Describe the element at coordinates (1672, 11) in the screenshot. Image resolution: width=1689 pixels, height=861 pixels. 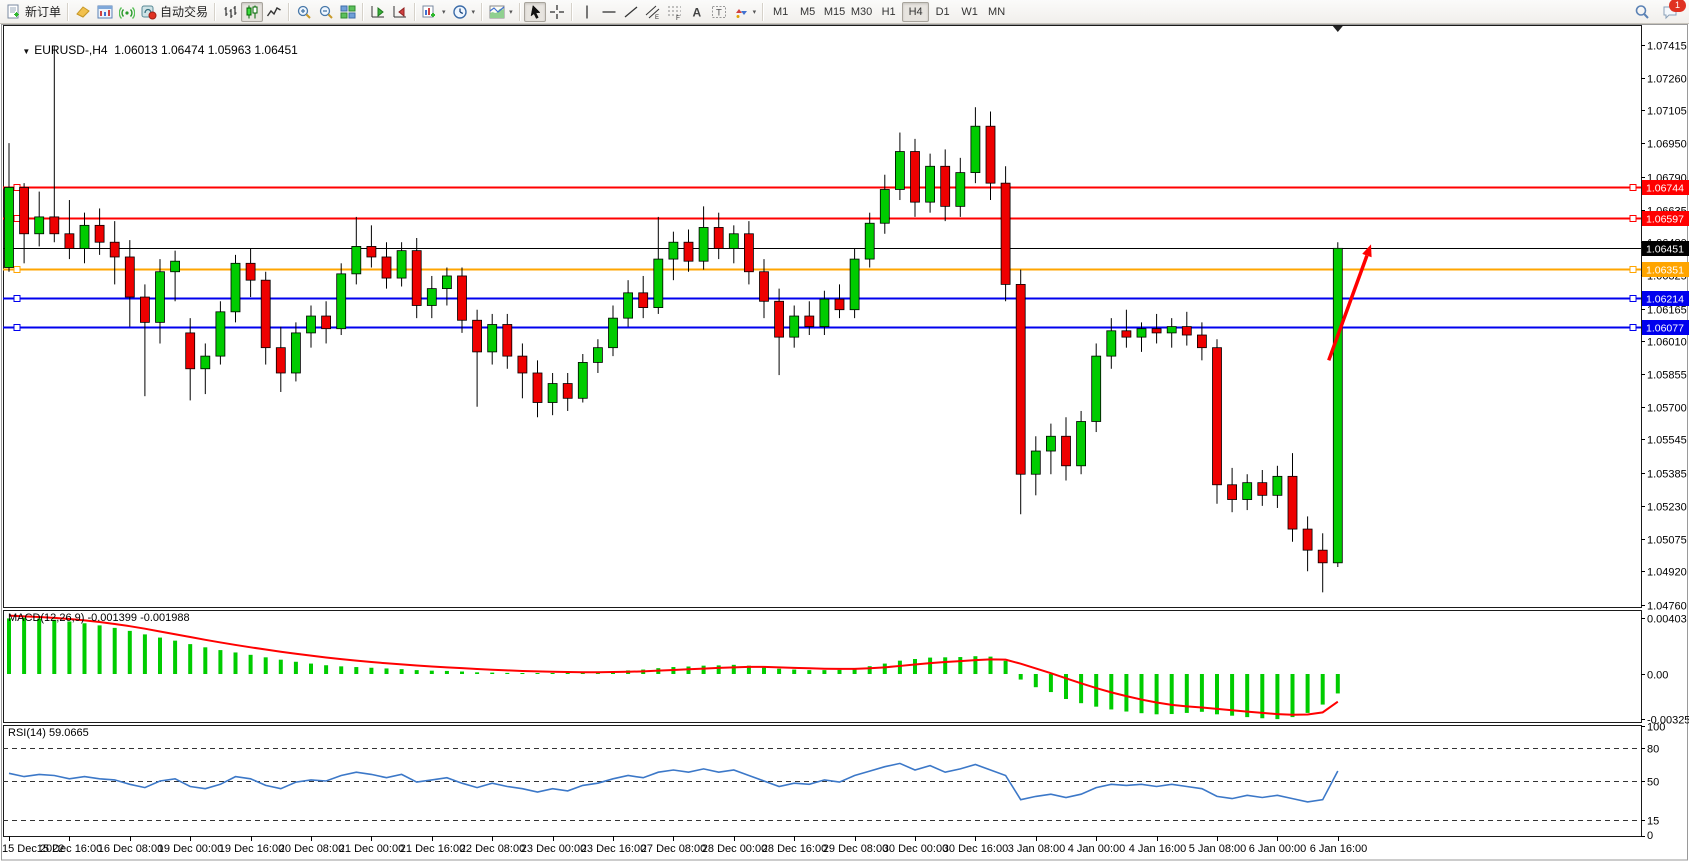
I see `notifications-button: 1` at that location.